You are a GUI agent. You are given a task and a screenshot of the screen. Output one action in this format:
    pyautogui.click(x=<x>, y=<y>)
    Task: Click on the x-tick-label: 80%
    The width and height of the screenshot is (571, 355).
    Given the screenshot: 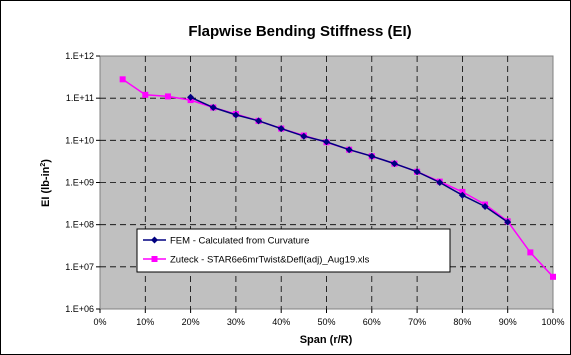 What is the action you would take?
    pyautogui.click(x=462, y=322)
    